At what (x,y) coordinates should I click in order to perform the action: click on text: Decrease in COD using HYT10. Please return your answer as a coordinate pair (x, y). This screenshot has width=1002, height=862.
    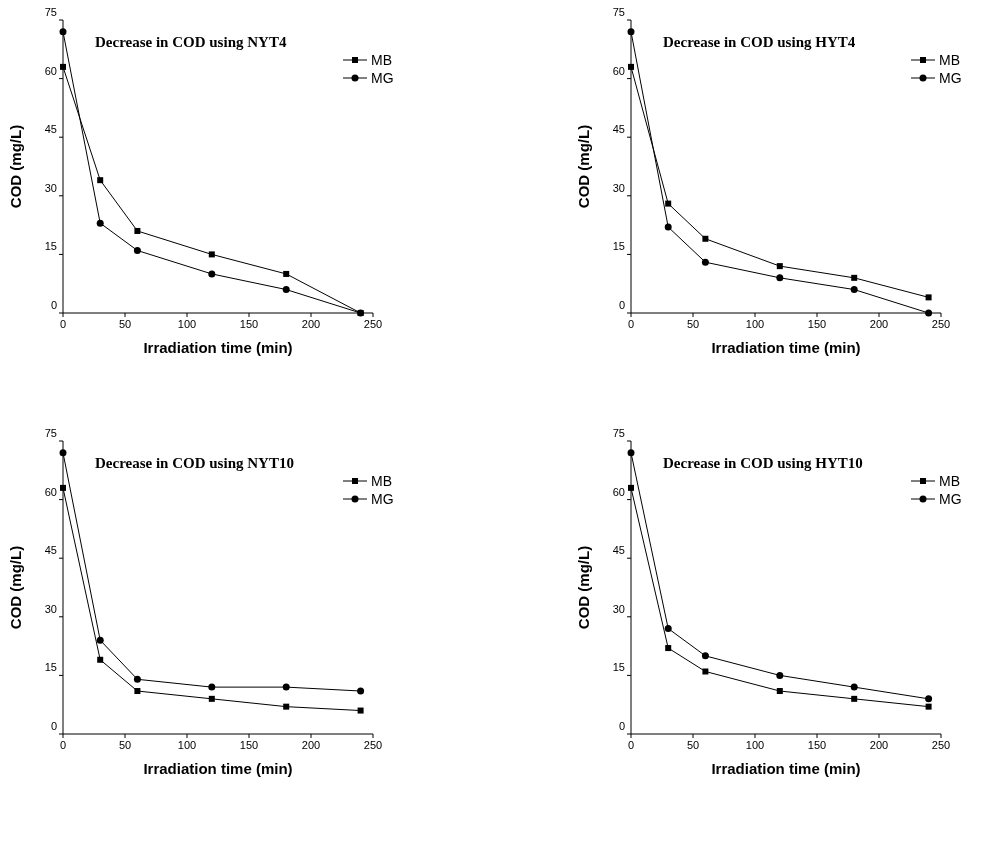
    Looking at the image, I should click on (763, 463).